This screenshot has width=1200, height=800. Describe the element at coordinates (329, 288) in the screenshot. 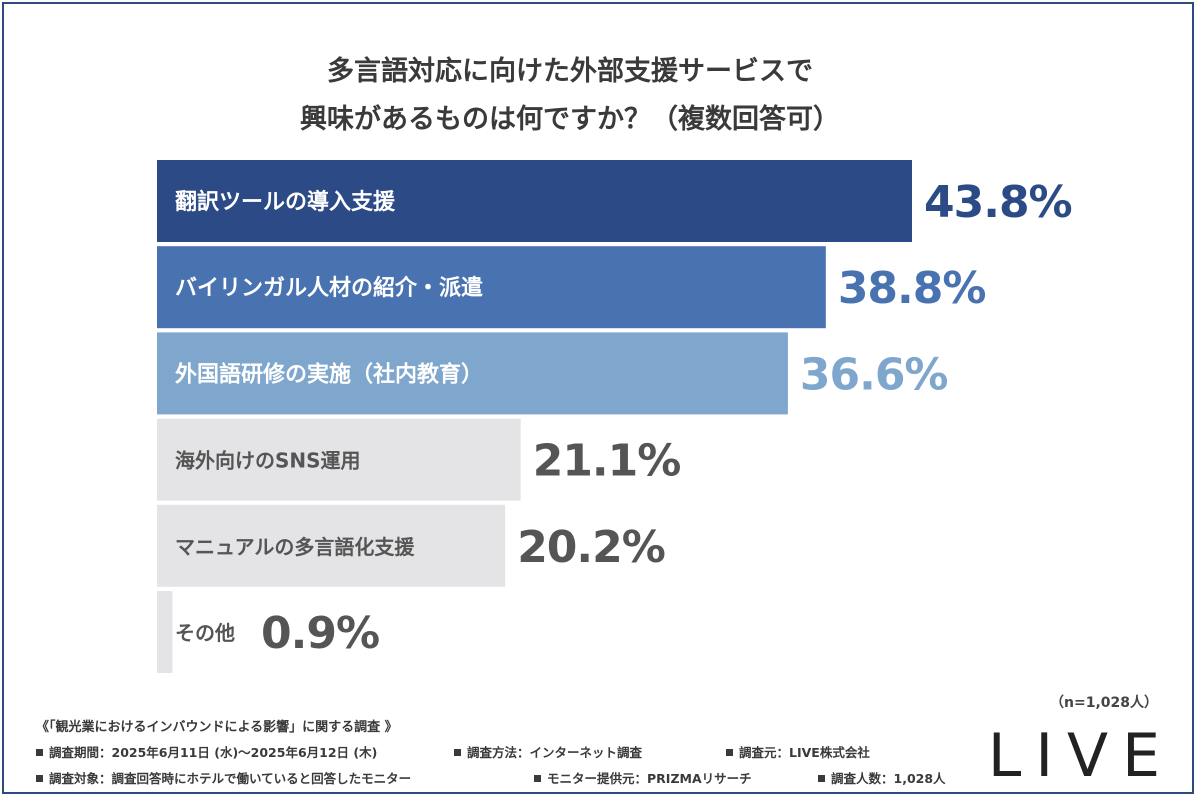

I see `category-label: バイリンガル人材の紹介・派遣` at that location.